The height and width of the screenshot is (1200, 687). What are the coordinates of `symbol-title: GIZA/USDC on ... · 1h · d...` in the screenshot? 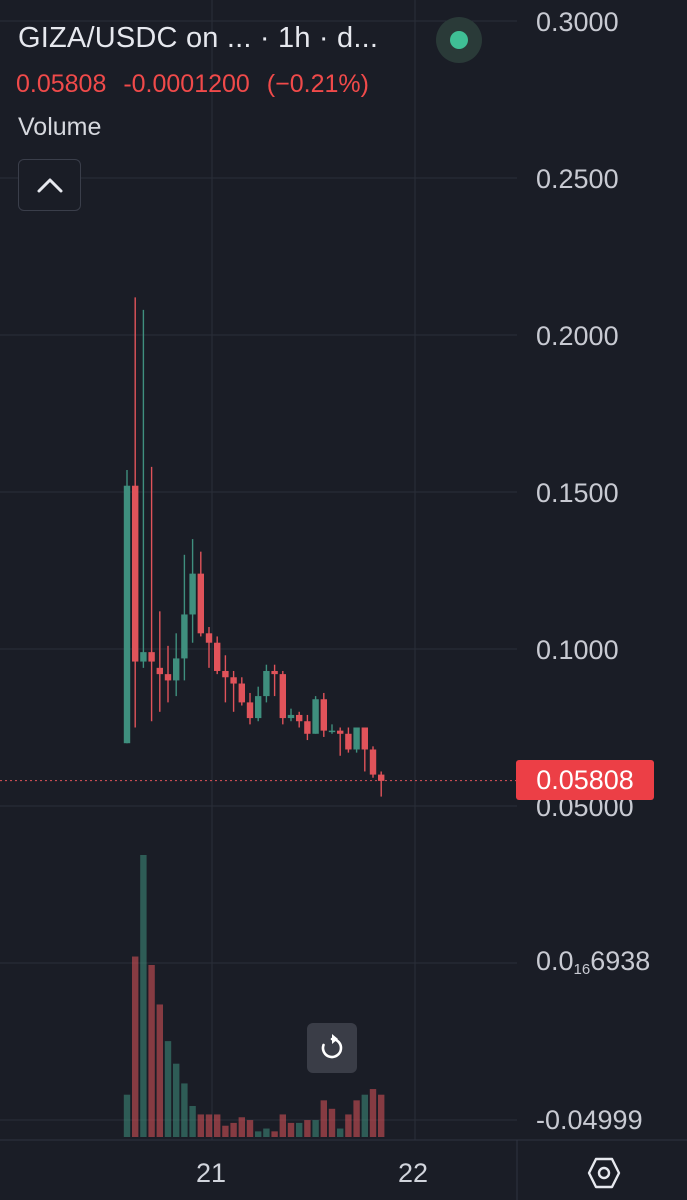 It's located at (198, 38).